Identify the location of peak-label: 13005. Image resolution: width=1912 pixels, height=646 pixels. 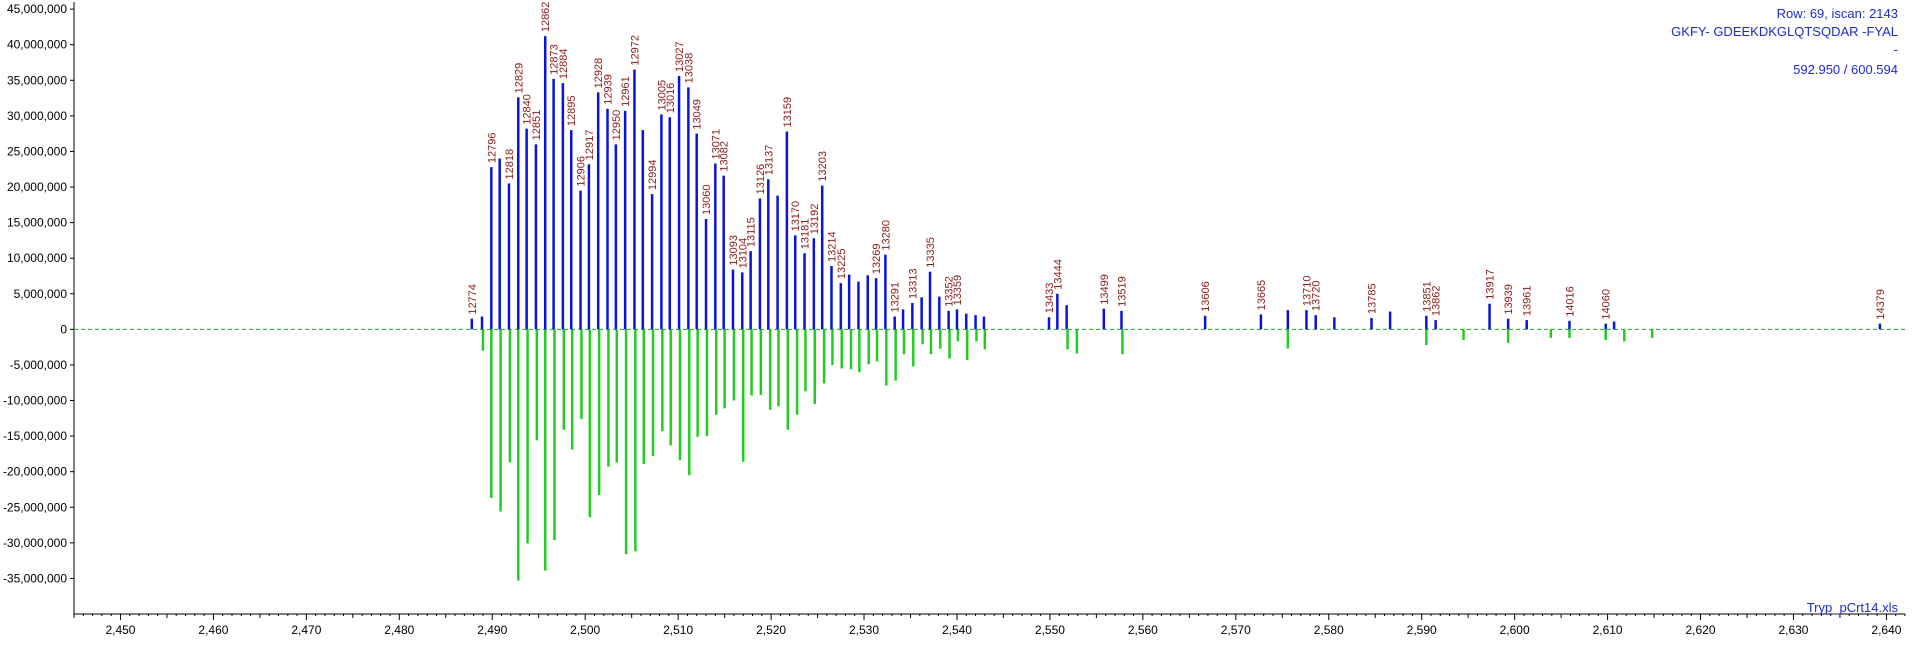
(662, 95).